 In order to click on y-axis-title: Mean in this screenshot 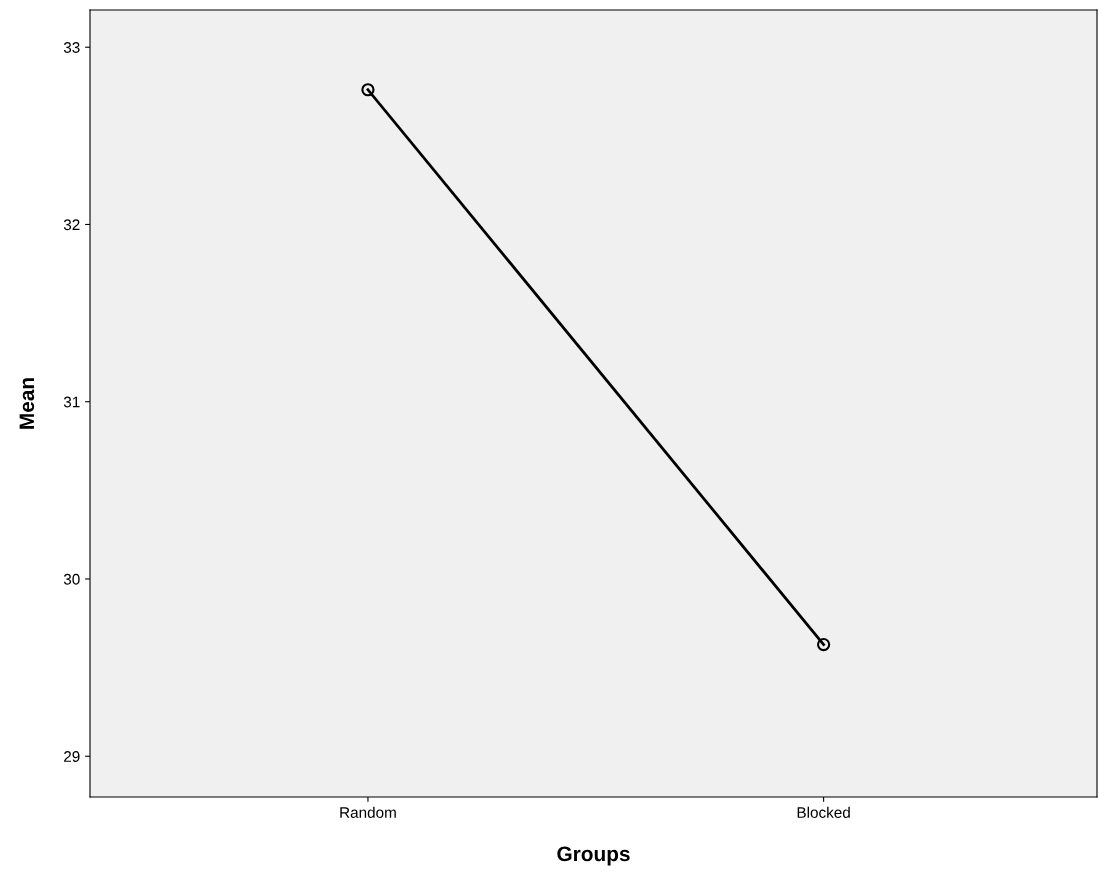, I will do `click(27, 403)`.